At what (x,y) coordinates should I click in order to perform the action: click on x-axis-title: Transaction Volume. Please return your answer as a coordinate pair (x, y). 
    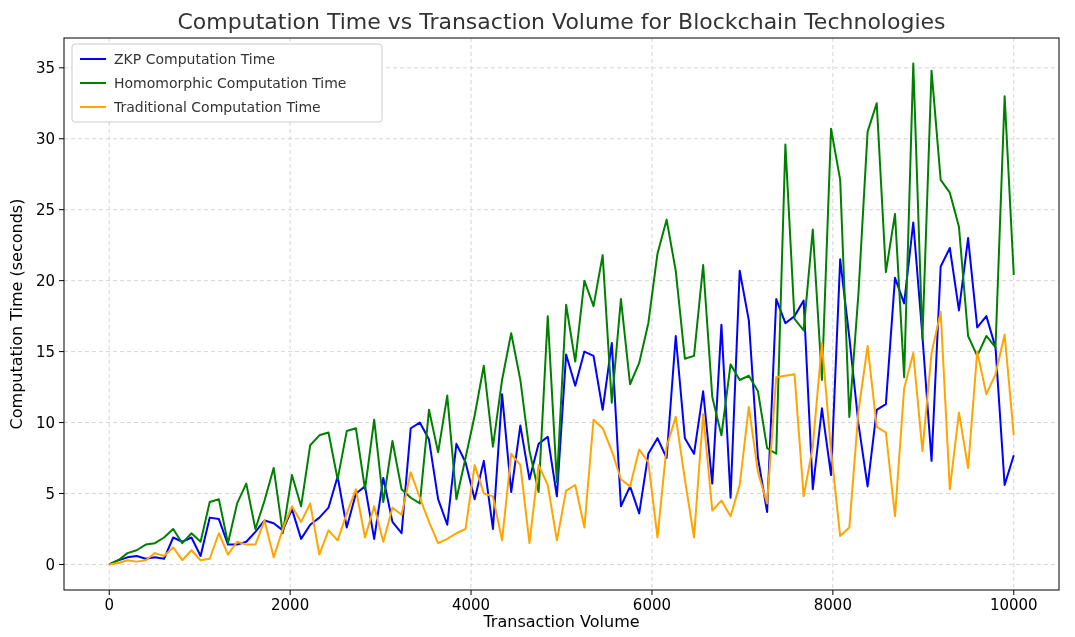
    Looking at the image, I should click on (561, 621).